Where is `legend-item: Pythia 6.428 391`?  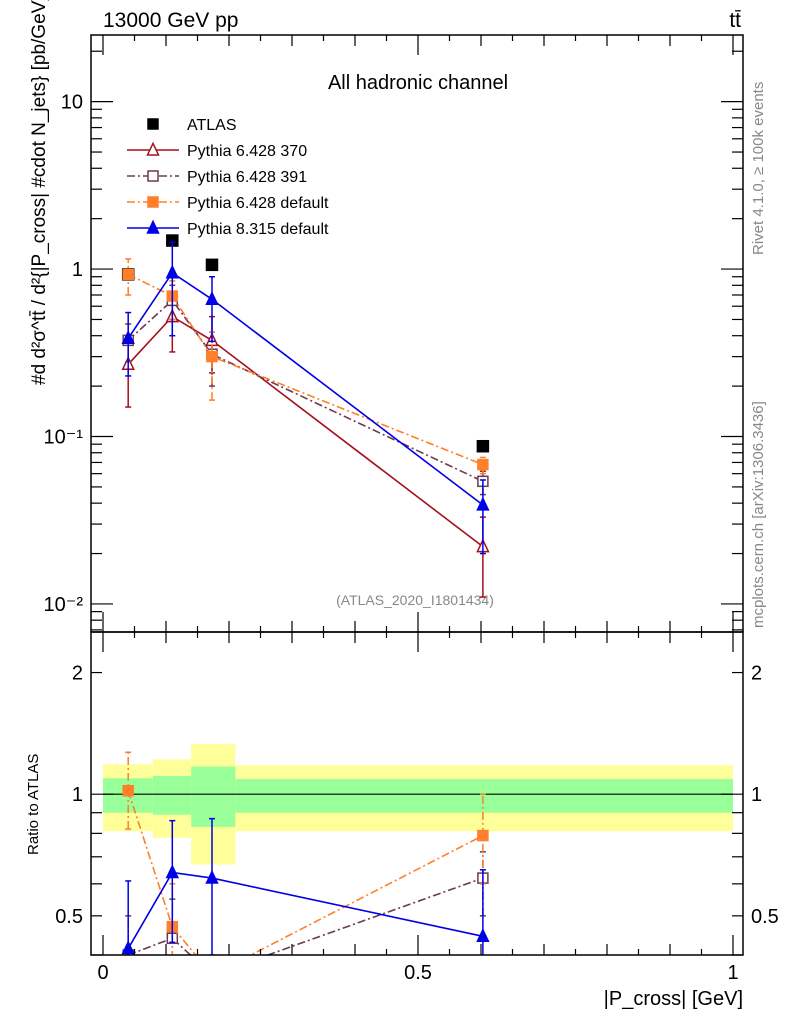
legend-item: Pythia 6.428 391 is located at coordinates (217, 177).